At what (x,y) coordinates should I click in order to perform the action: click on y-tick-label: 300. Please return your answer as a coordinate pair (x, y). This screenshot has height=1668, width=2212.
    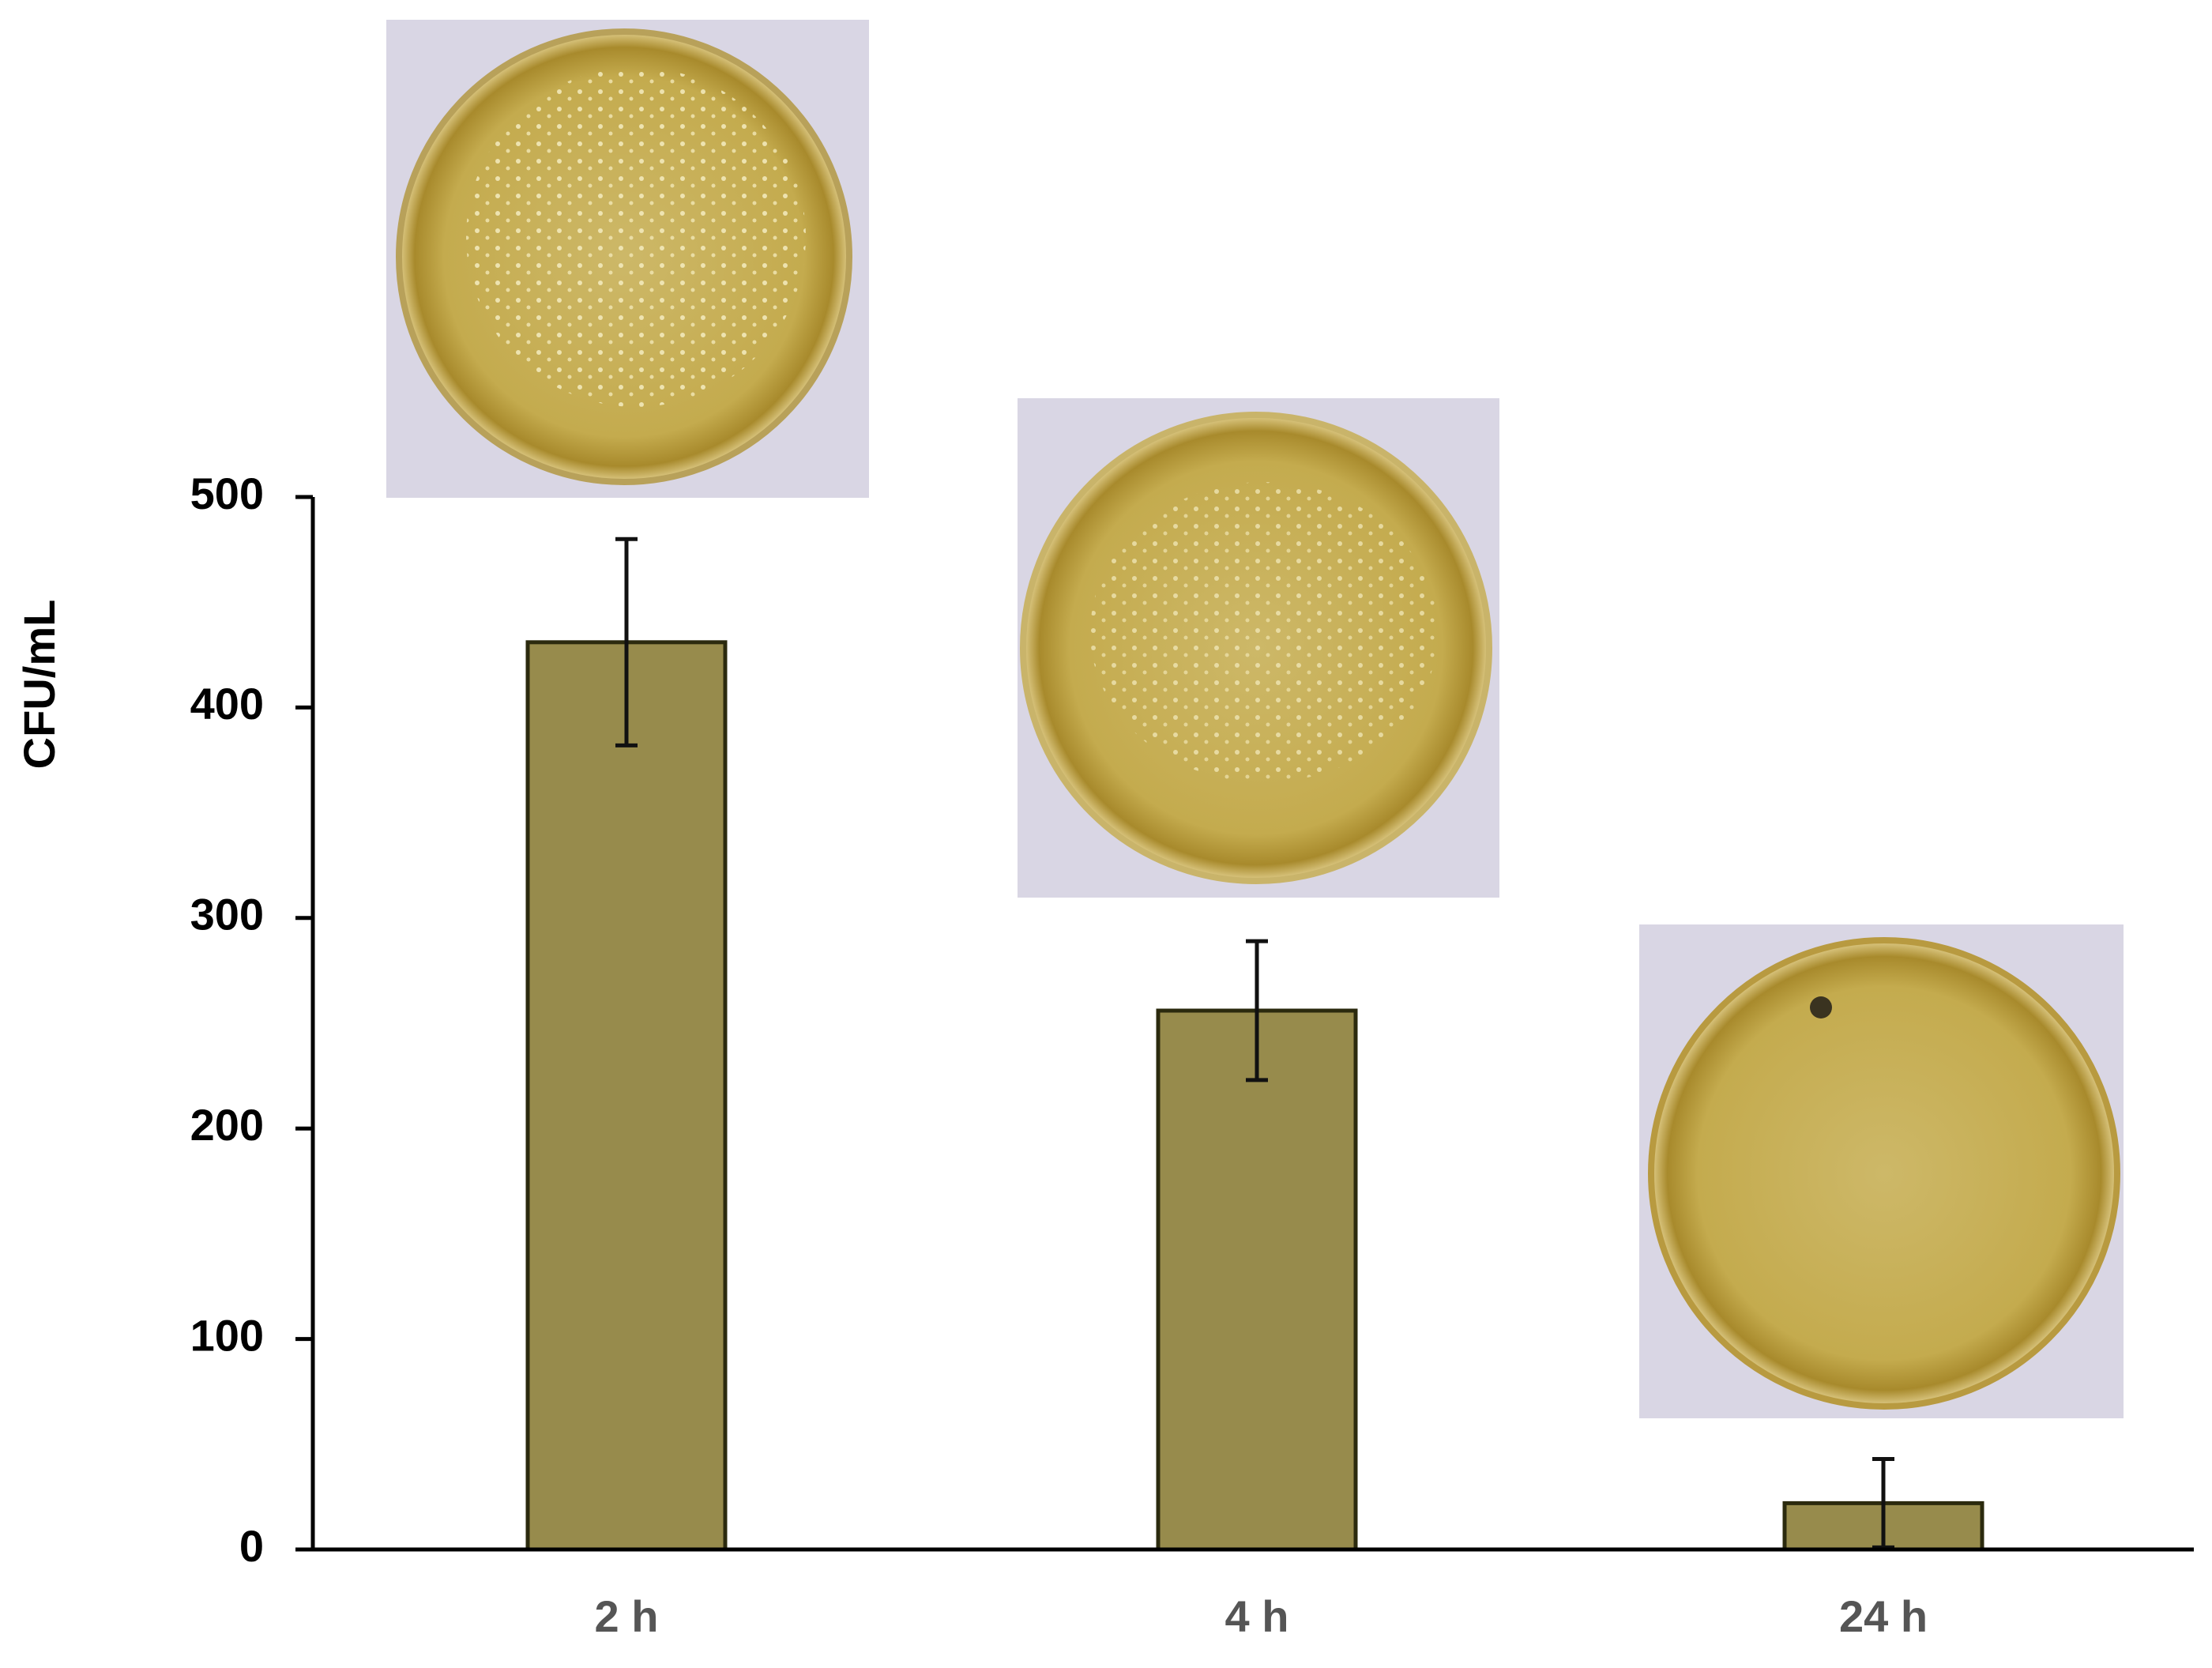
    Looking at the image, I should click on (227, 914).